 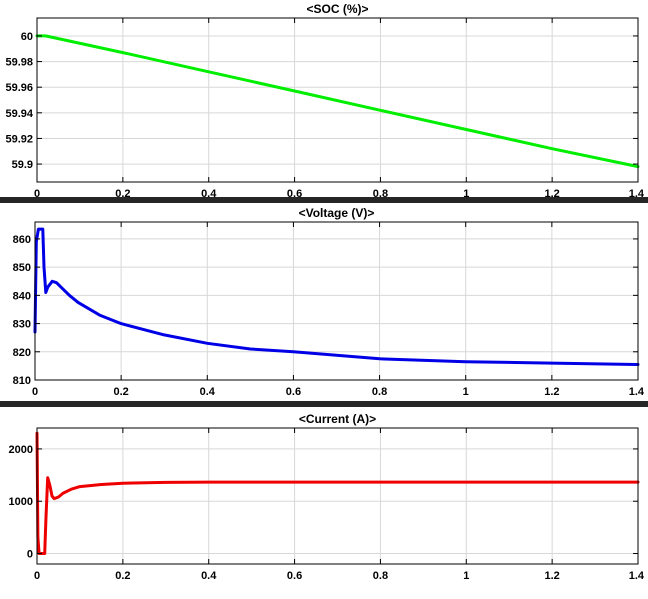 I want to click on y-tick-label: 2000, so click(x=21, y=450).